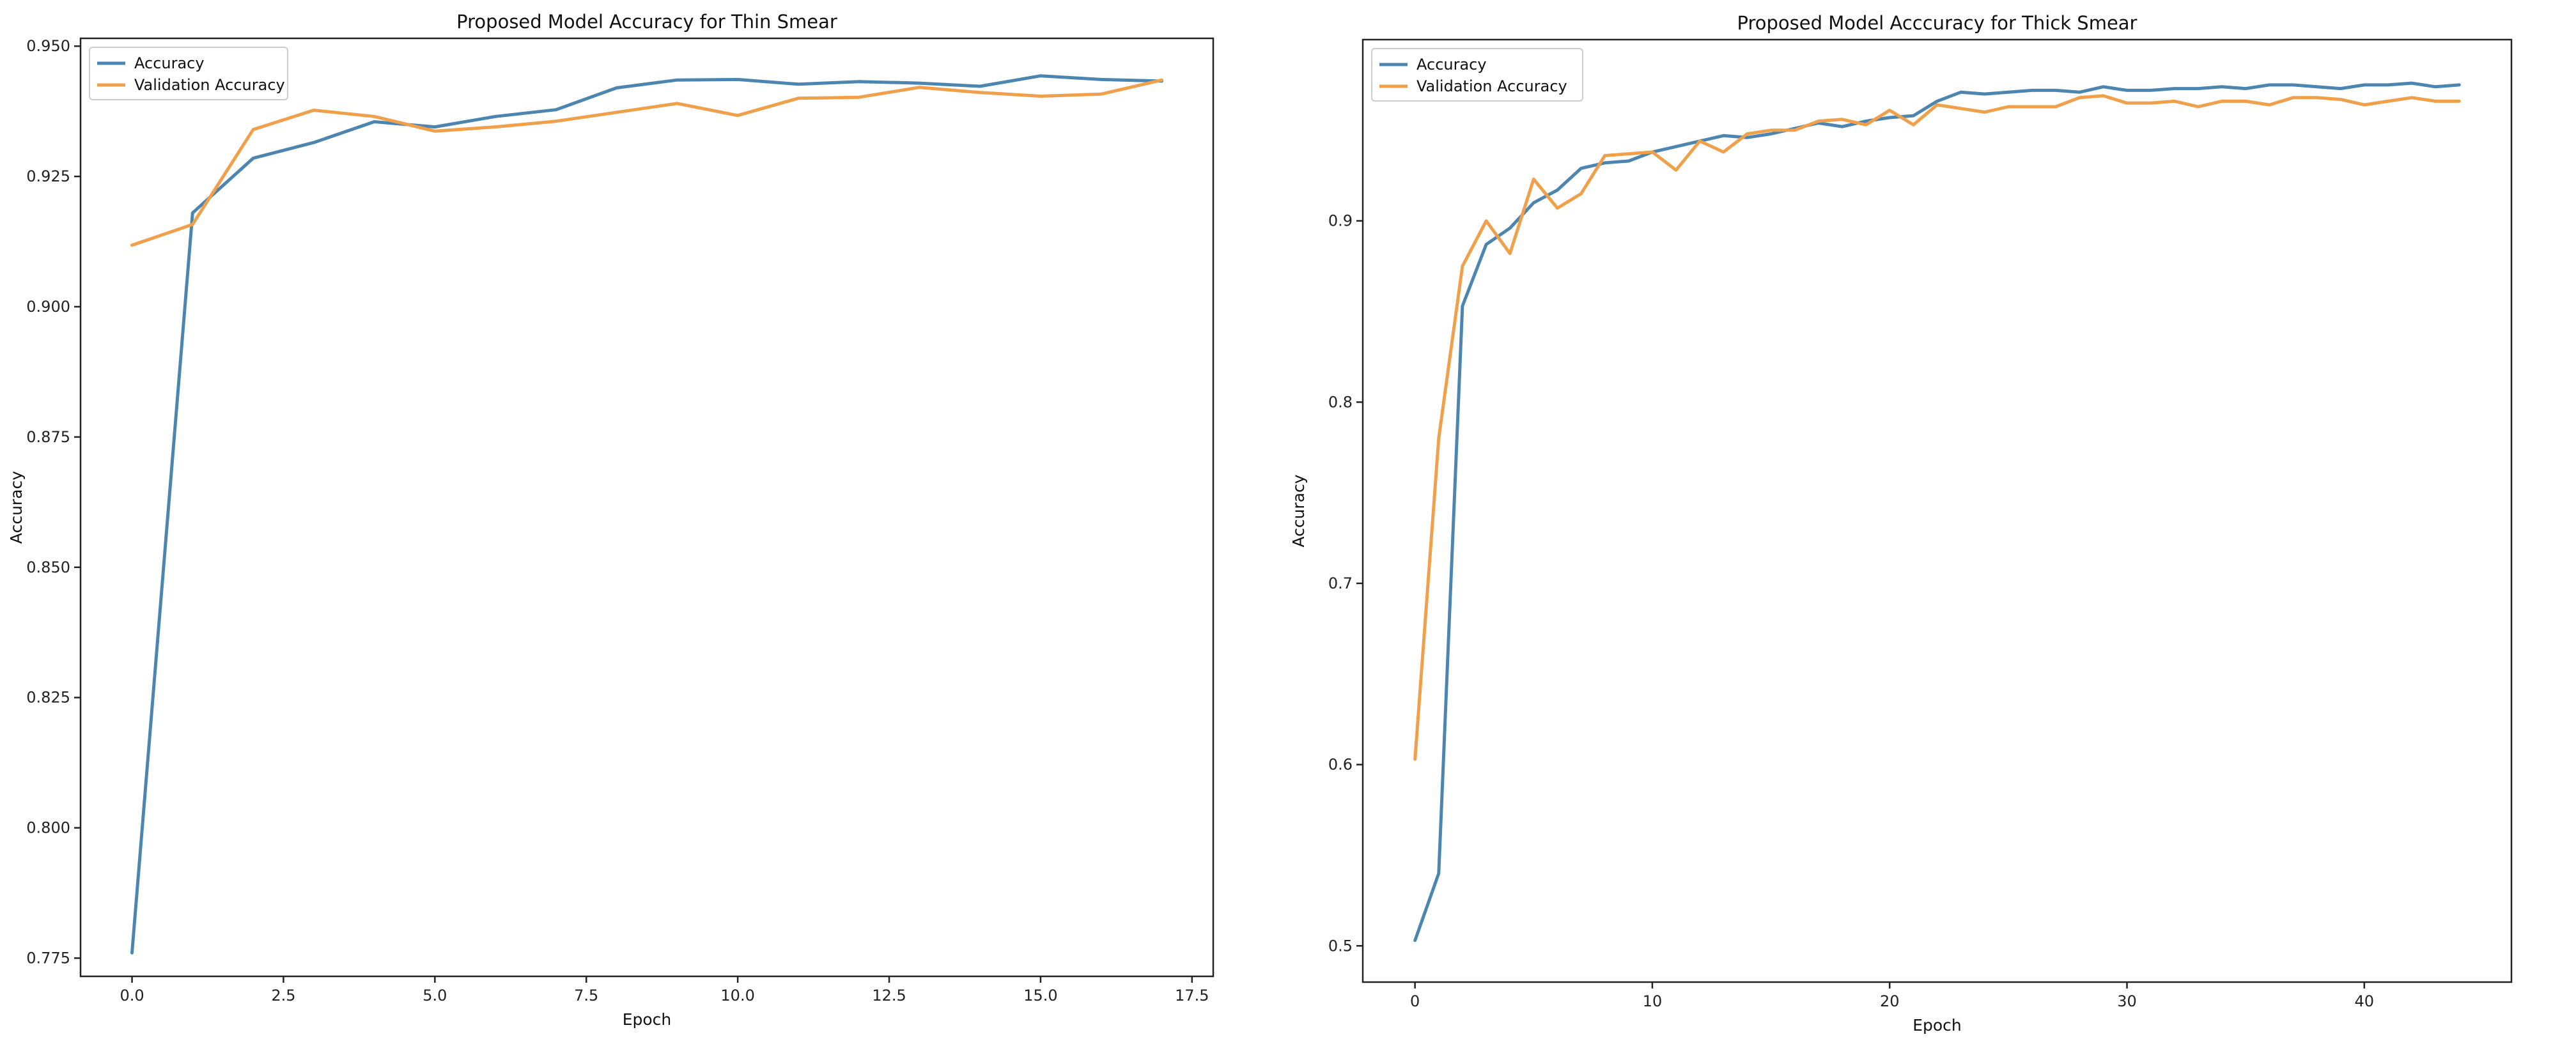 The width and height of the screenshot is (2576, 1046). What do you see at coordinates (1340, 946) in the screenshot?
I see `y-tick-label: 0.5` at bounding box center [1340, 946].